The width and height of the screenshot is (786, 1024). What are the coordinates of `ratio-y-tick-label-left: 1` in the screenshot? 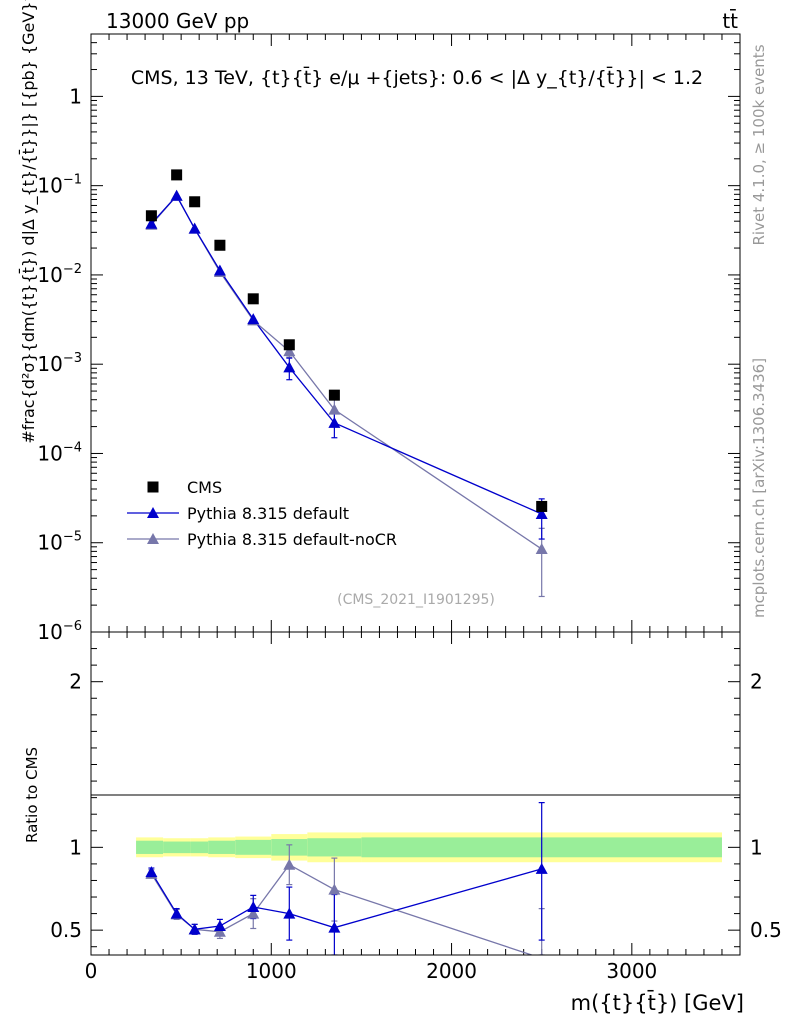 It's located at (75, 847).